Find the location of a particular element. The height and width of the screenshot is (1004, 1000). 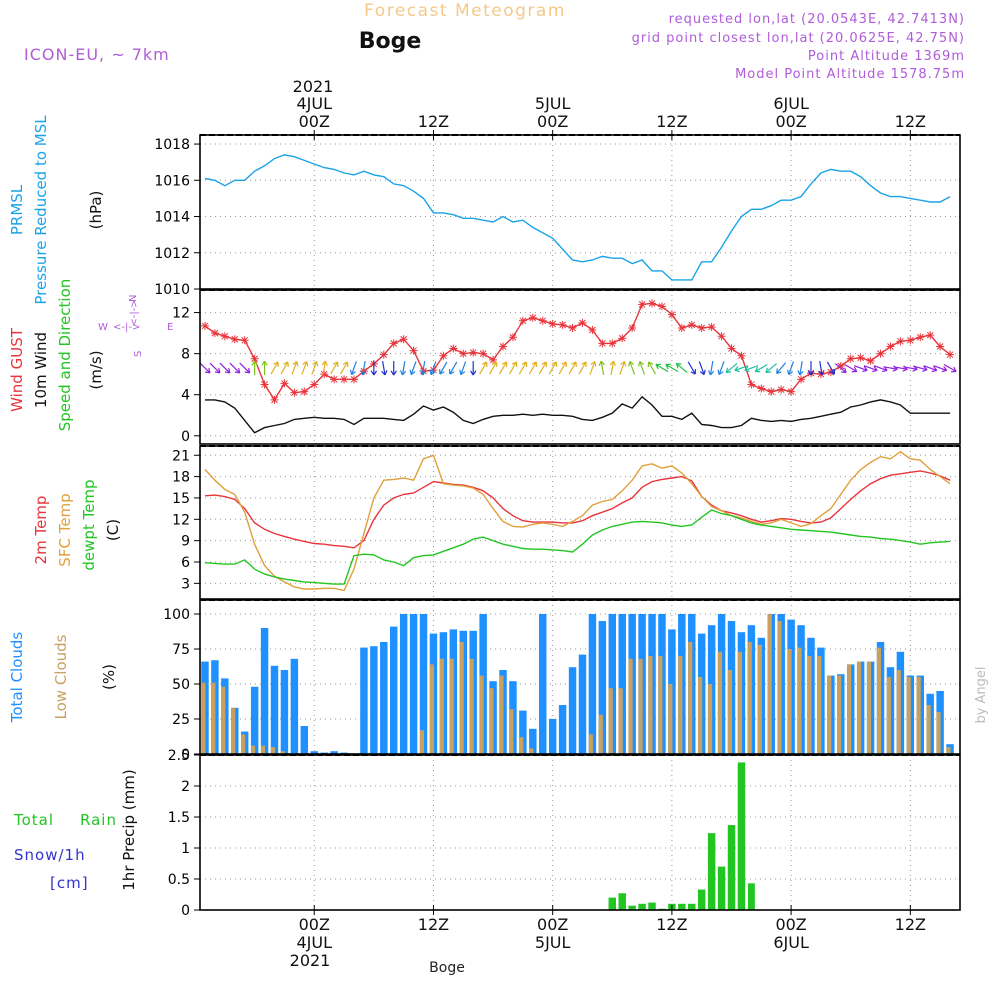

y-tick-label: 0 is located at coordinates (185, 755).